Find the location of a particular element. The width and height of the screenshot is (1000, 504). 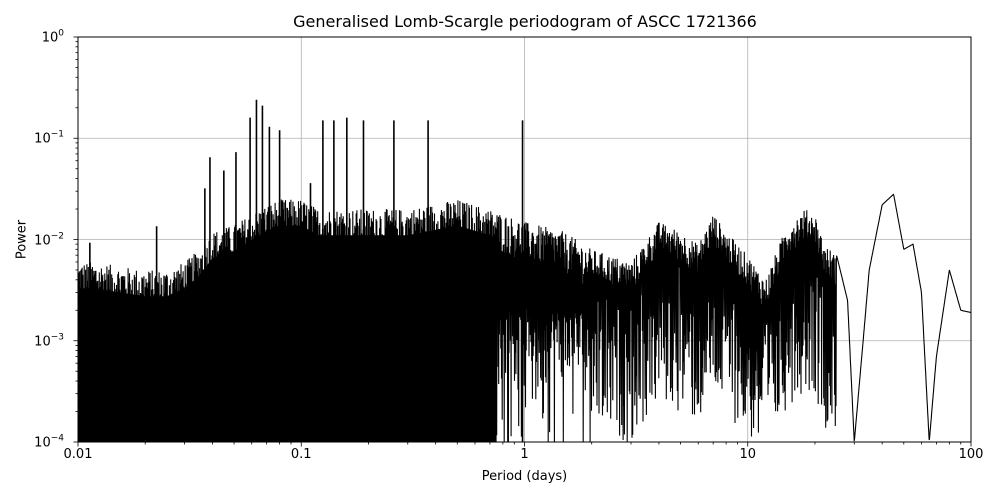

y-tick-label: 10⁰ is located at coordinates (52, 37).